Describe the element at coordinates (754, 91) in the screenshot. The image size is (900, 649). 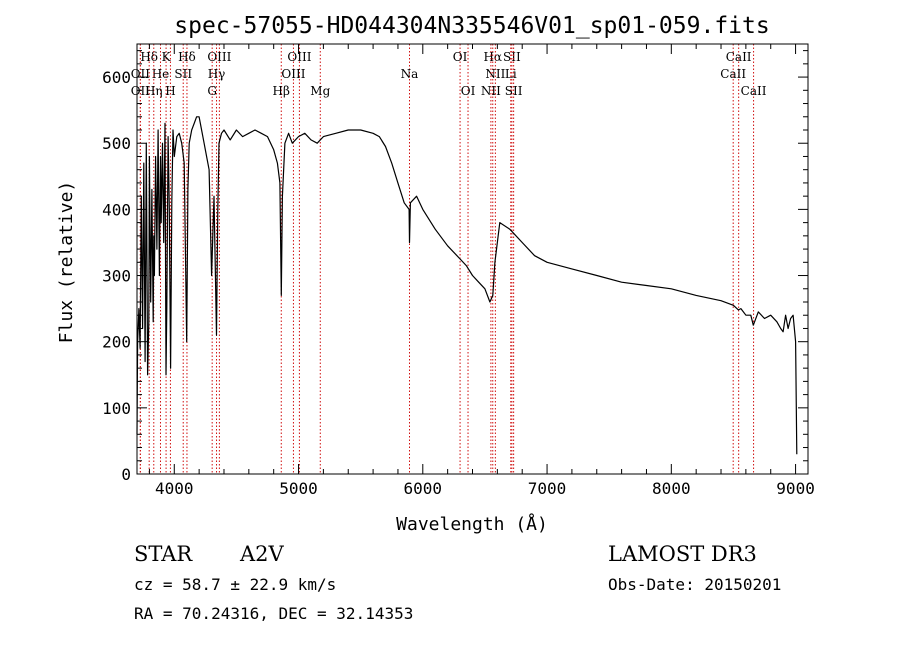
I see `marker-label-27: CaII` at that location.